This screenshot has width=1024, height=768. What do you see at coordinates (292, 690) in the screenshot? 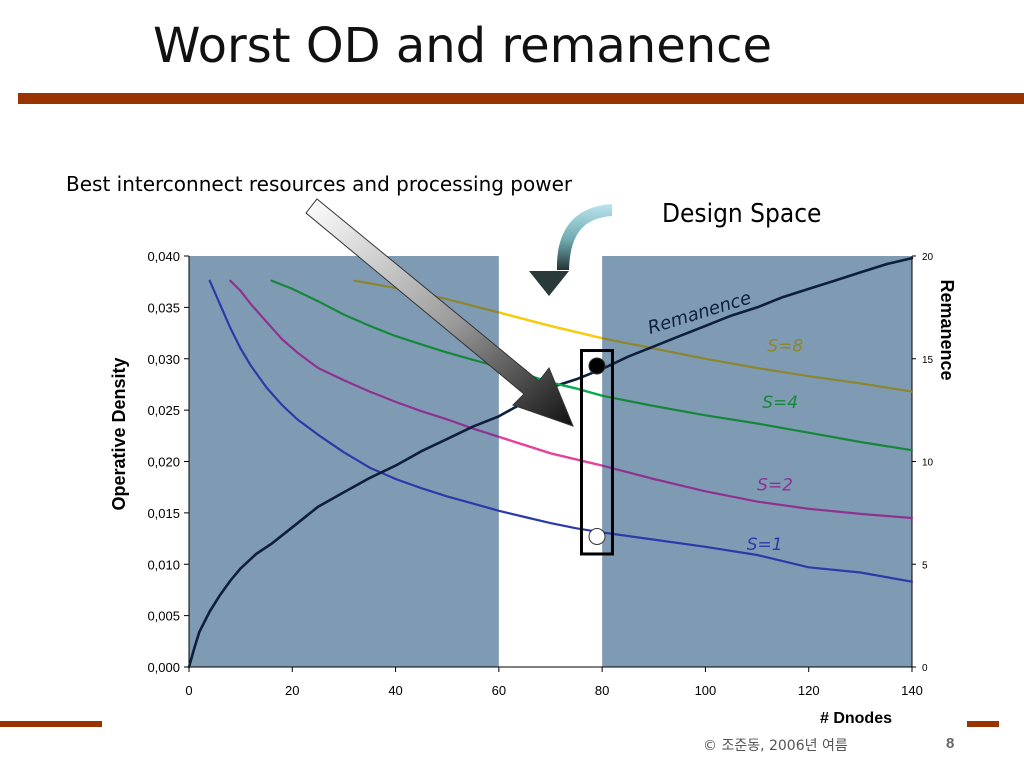
I see `x-tick-label: 20` at bounding box center [292, 690].